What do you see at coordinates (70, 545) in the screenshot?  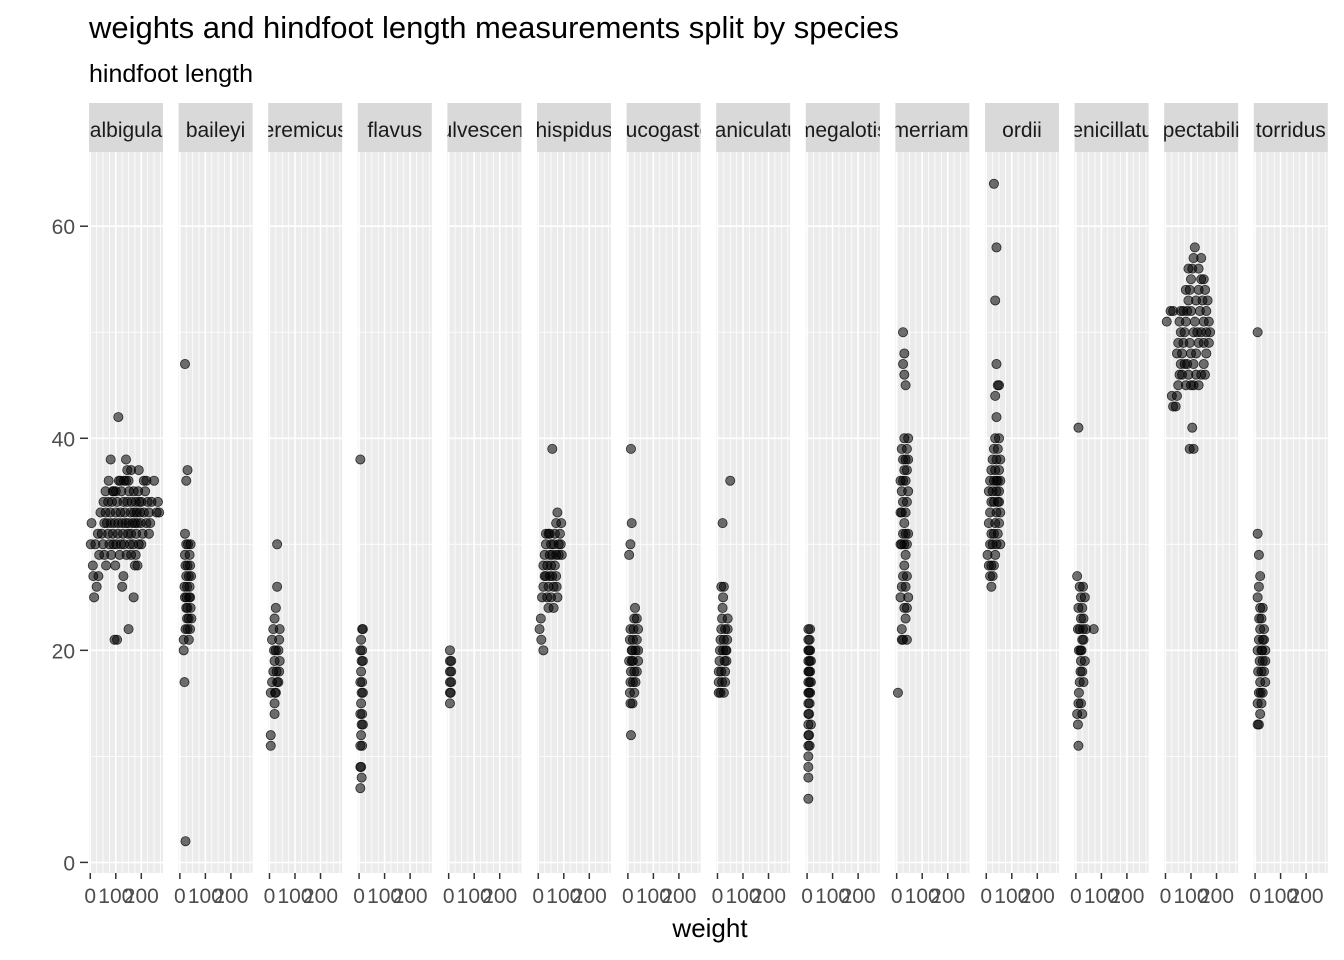 I see `y-axis: 0 20 40 60` at bounding box center [70, 545].